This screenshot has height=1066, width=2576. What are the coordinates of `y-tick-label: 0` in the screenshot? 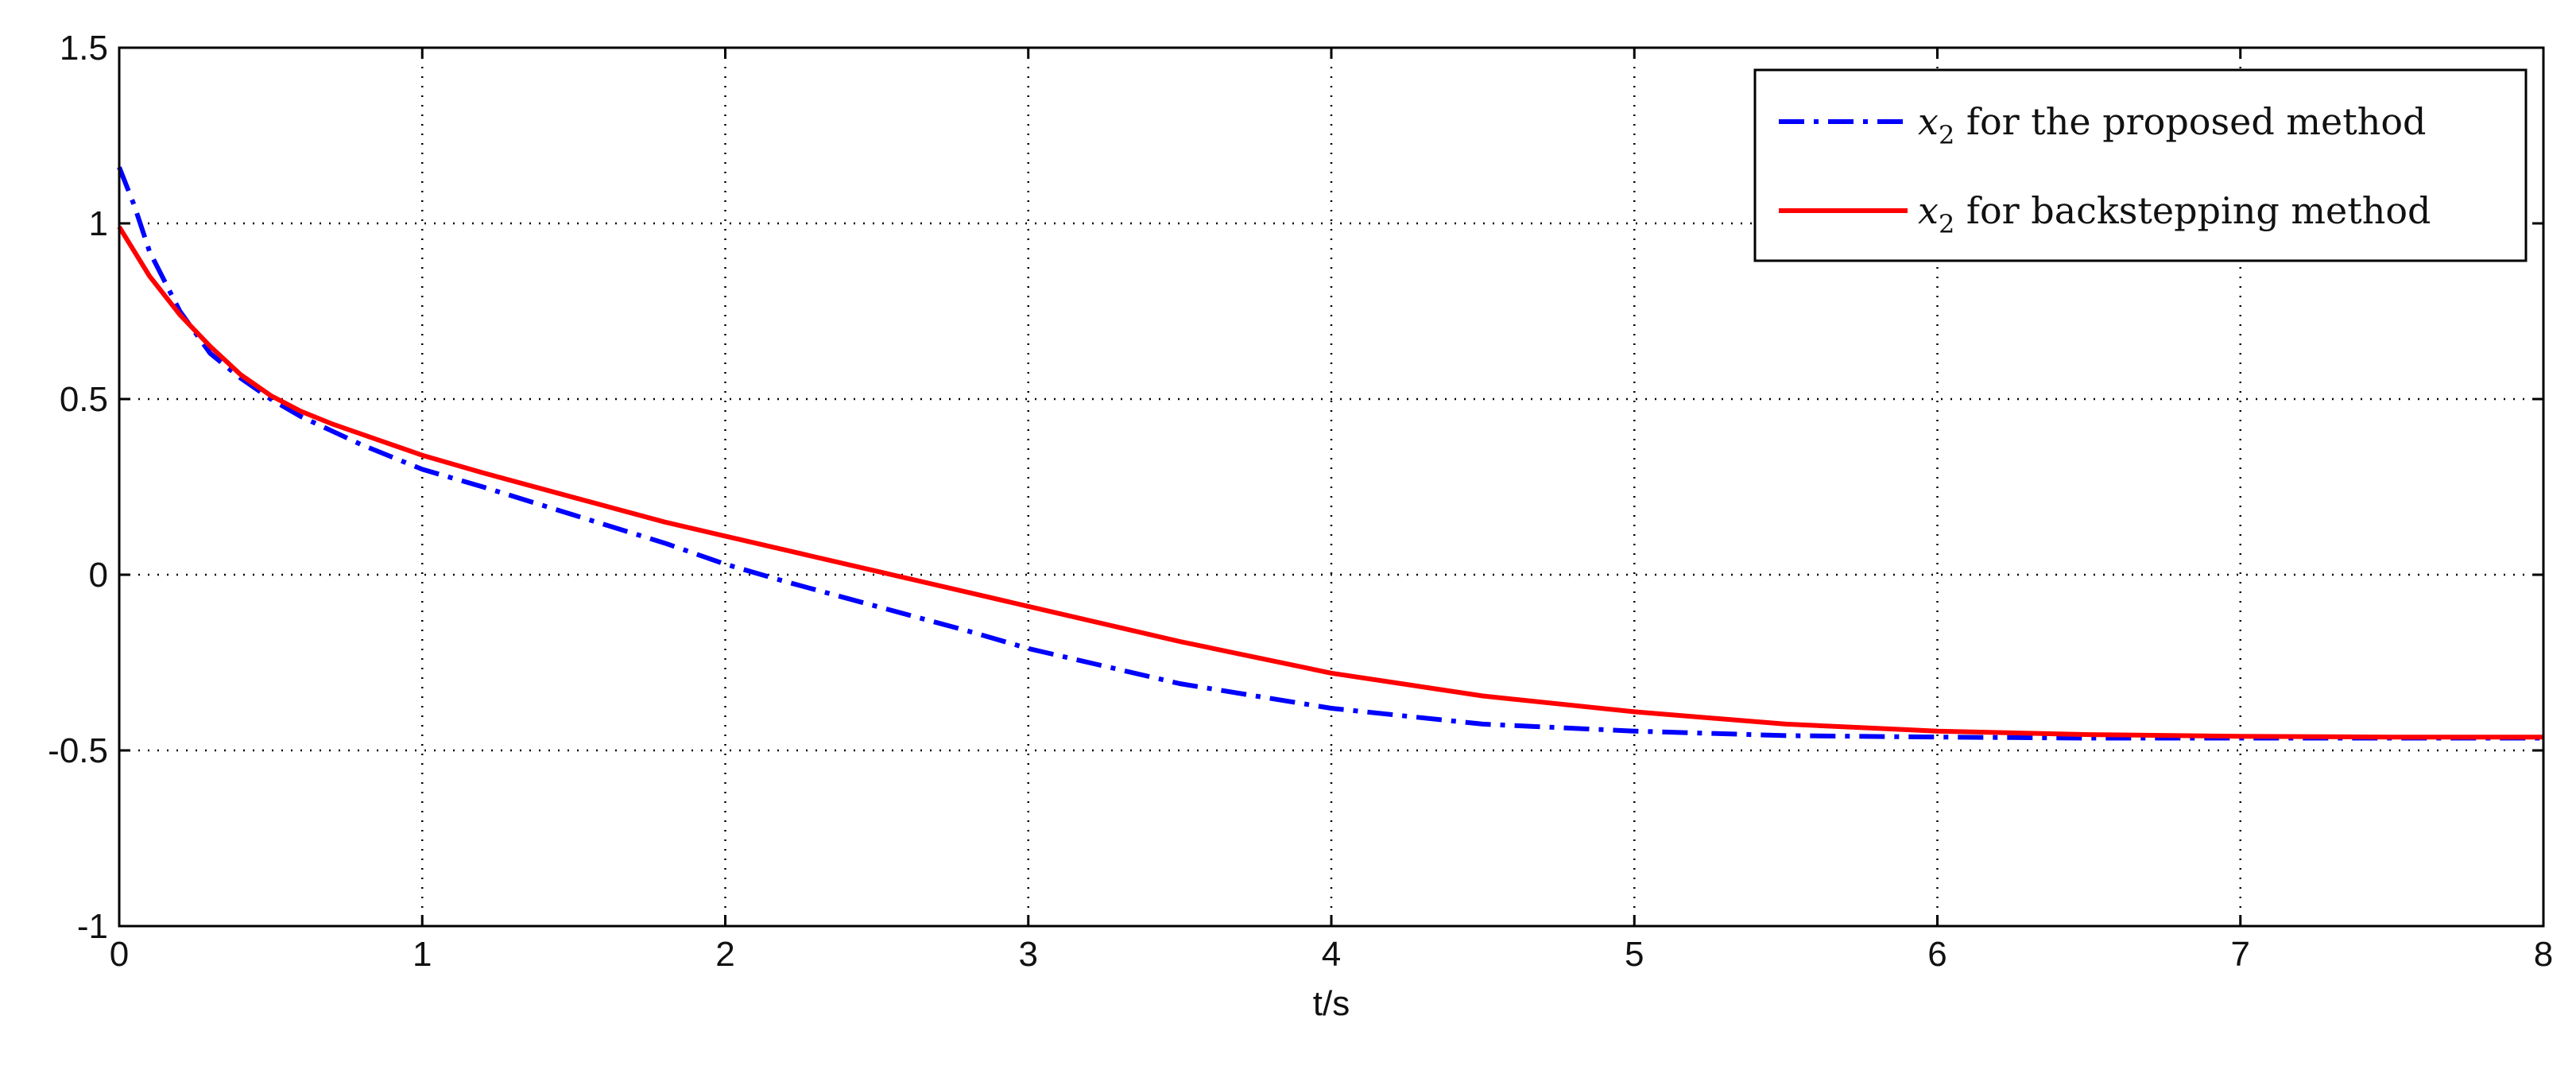 It's located at (98, 575).